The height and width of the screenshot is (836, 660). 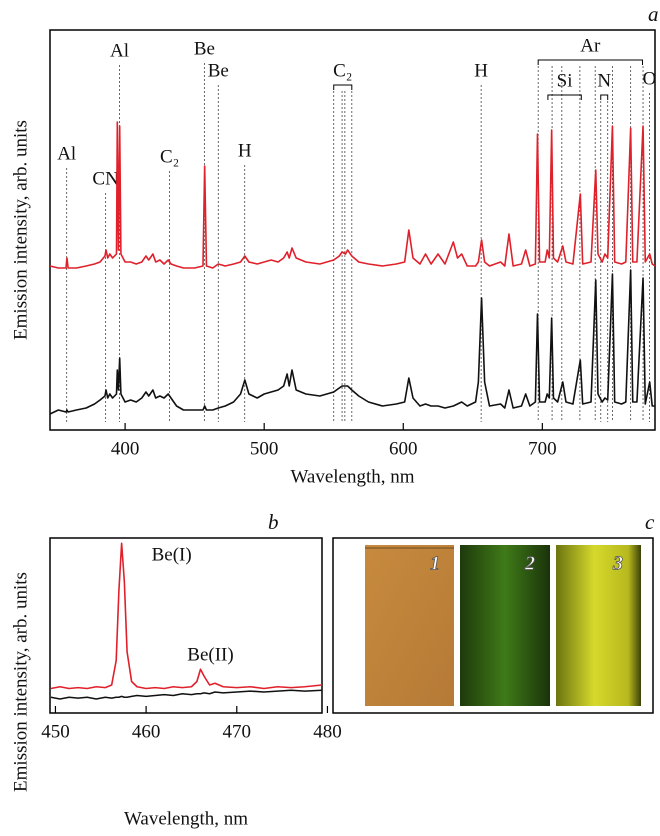 I want to click on panel-label: a, so click(x=653, y=14).